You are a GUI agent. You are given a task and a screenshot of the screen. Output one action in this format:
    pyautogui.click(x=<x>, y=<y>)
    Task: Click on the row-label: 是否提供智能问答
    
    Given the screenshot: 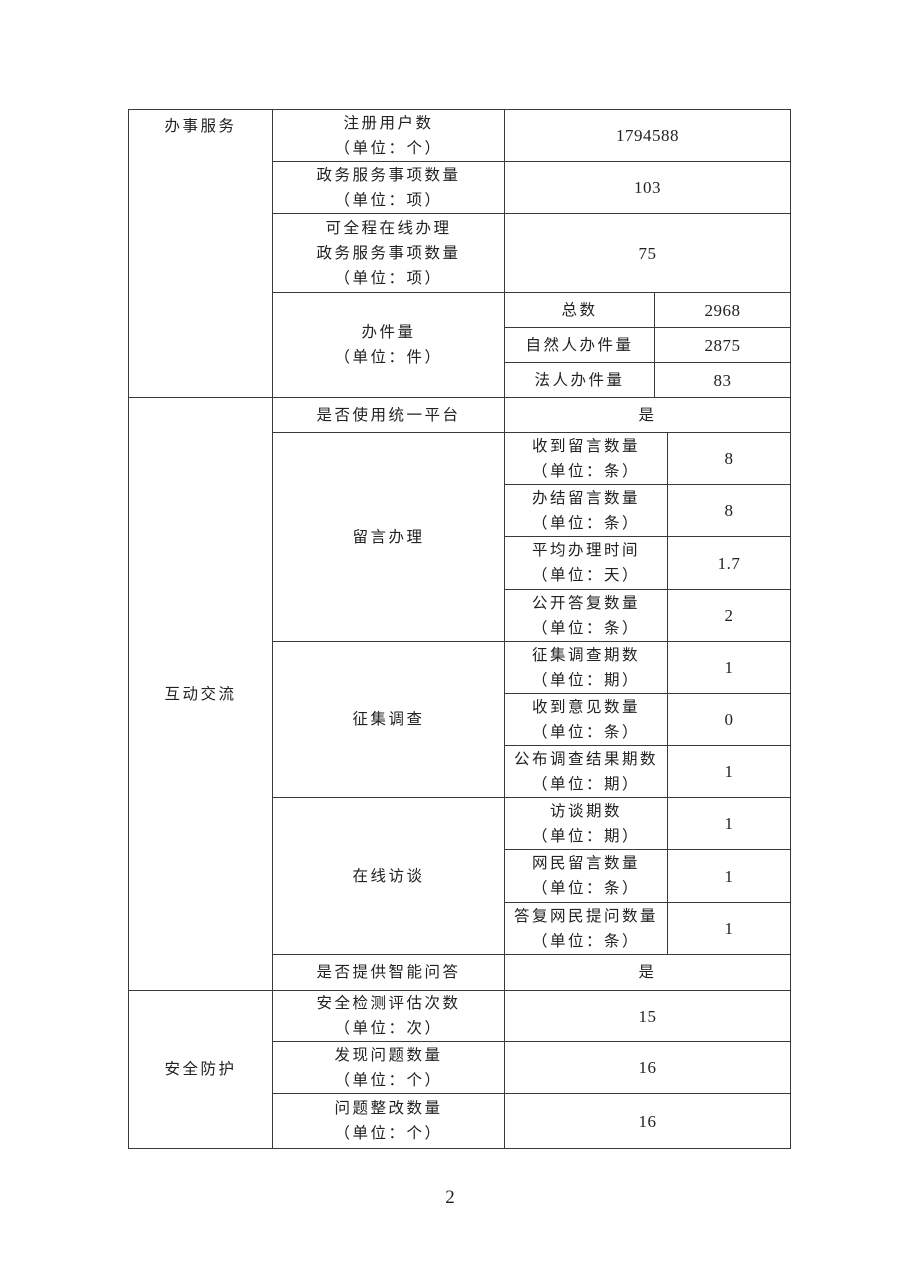 What is the action you would take?
    pyautogui.click(x=388, y=972)
    